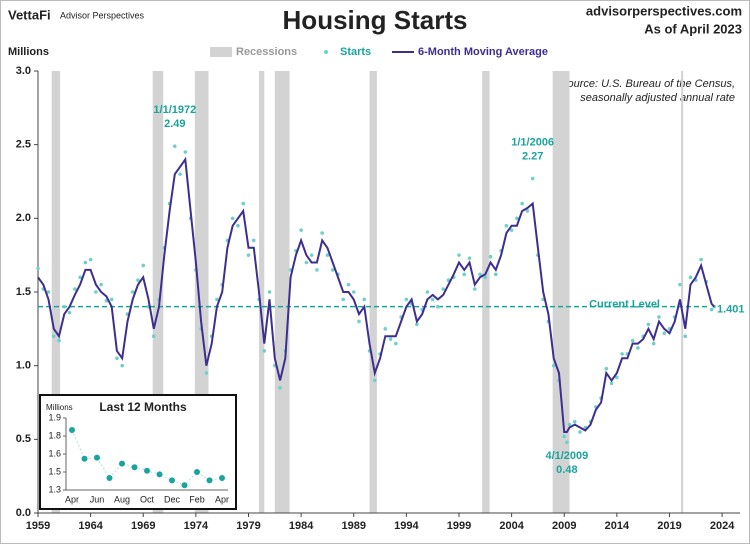 The image size is (750, 544). I want to click on inset-x-tick-label: Feb, so click(197, 499).